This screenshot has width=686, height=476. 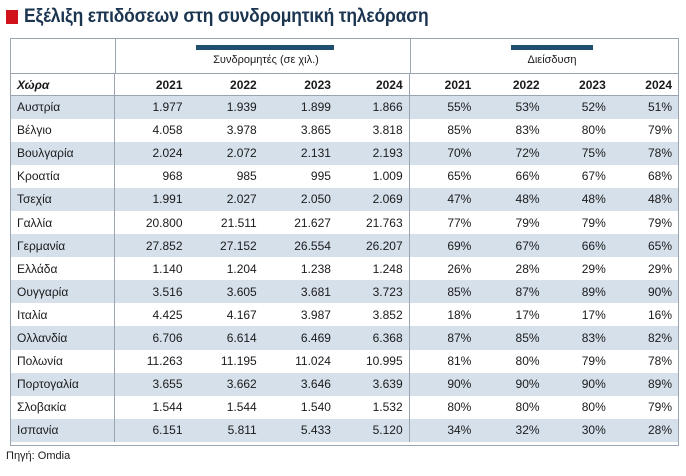 What do you see at coordinates (373, 222) in the screenshot?
I see `subscribers-cell: 21.763` at bounding box center [373, 222].